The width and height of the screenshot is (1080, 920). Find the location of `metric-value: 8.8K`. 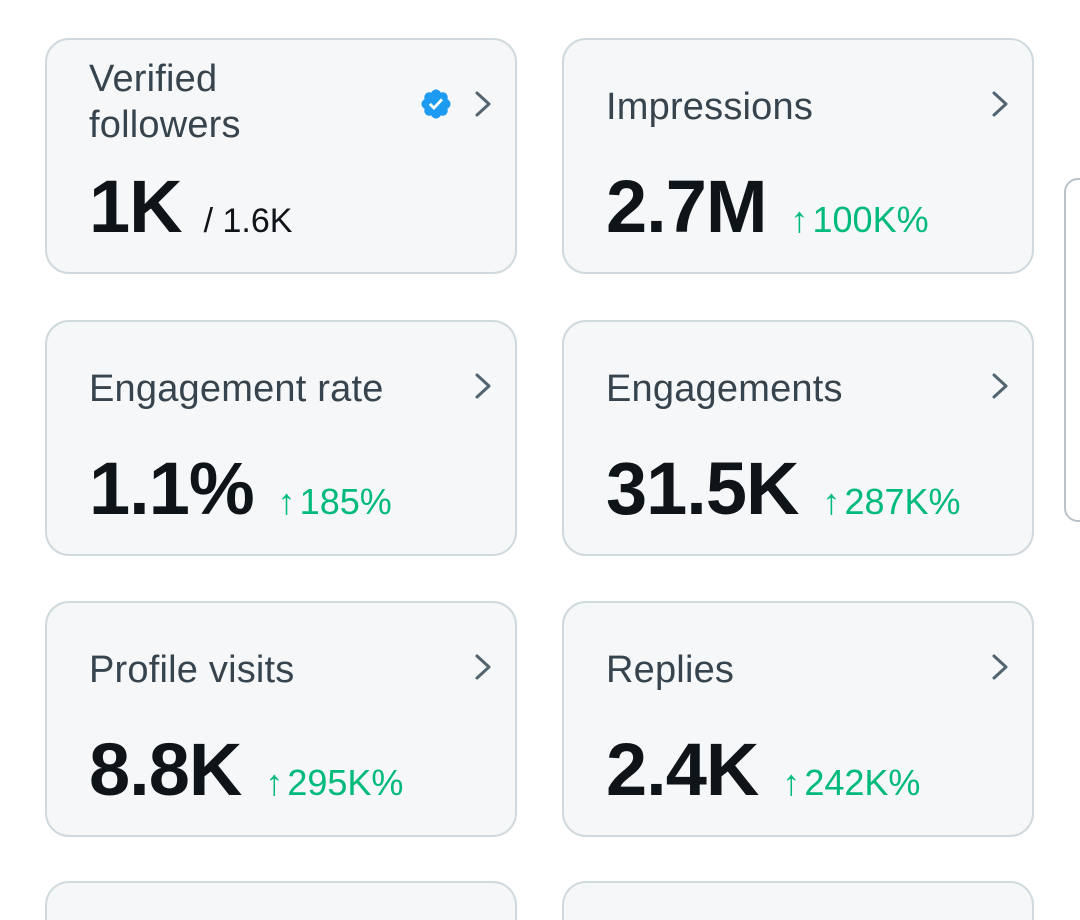

metric-value: 8.8K is located at coordinates (165, 769).